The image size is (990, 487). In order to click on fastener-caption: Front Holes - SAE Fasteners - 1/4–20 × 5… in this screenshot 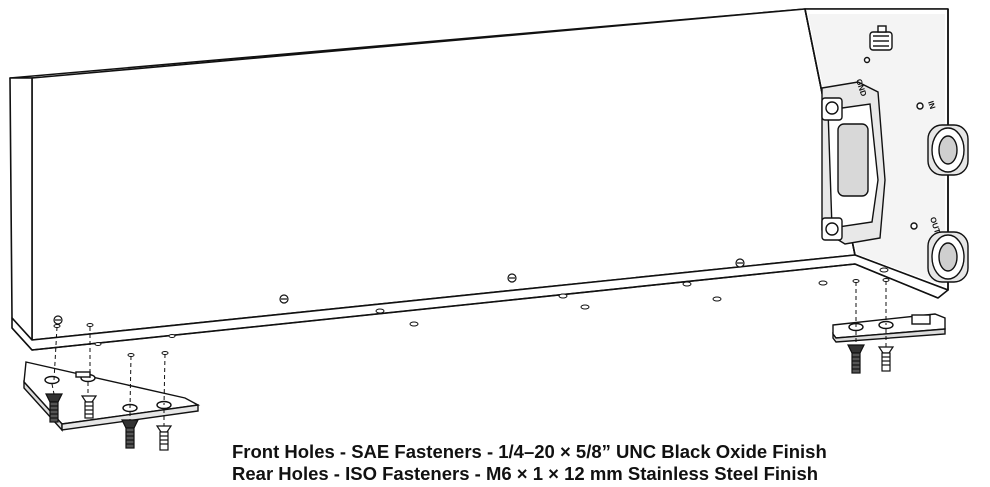, I will do `click(602, 463)`.